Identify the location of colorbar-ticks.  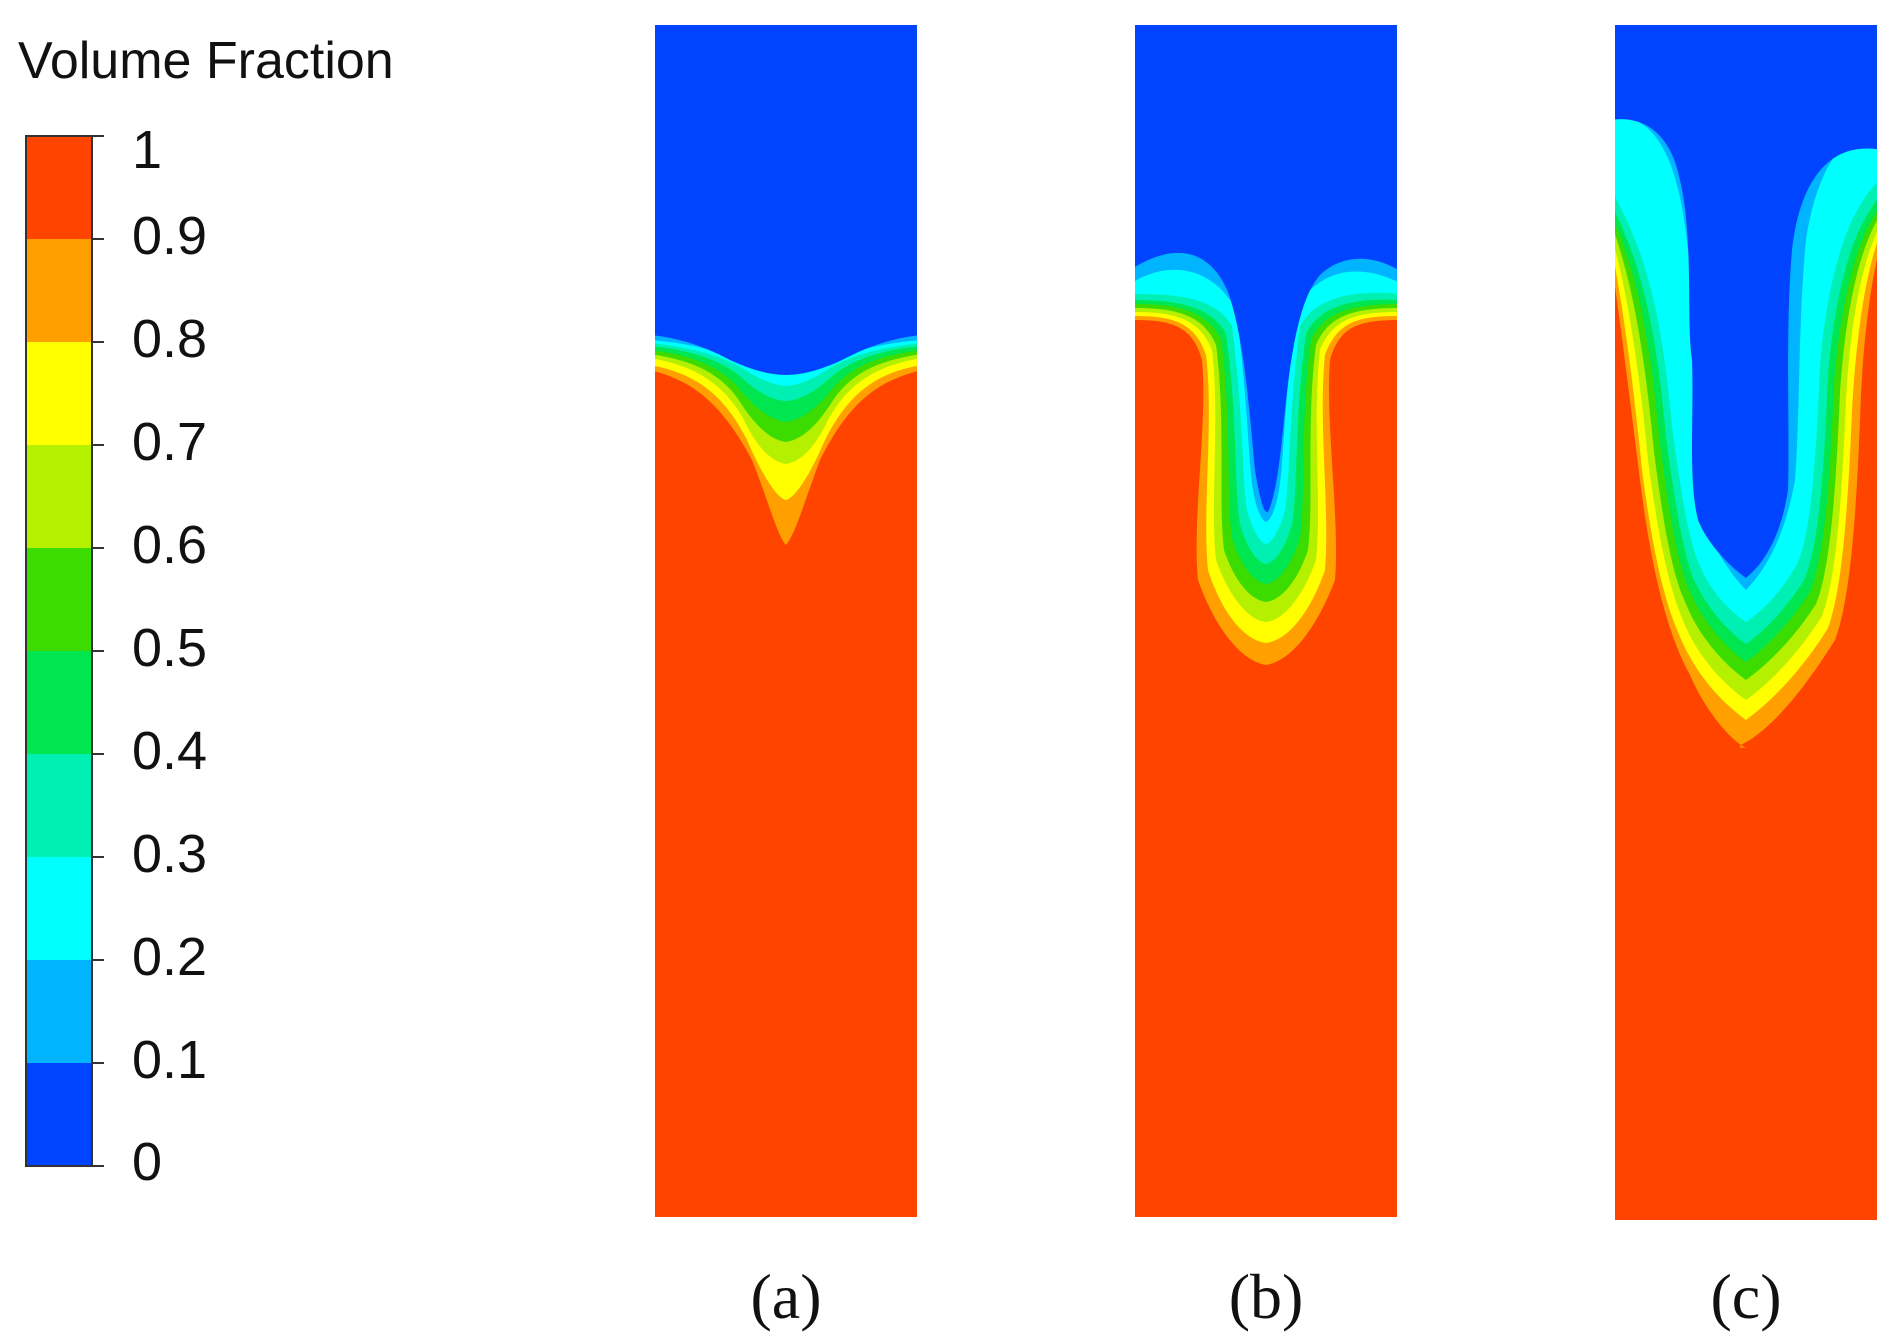
(98, 651).